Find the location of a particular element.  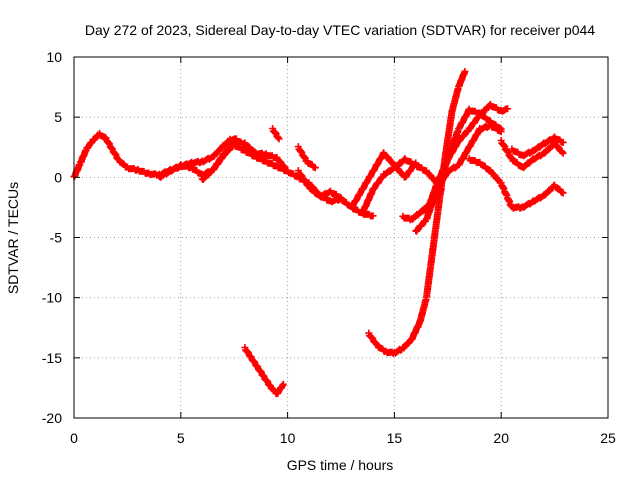

x-axis-label: GPS time / hours is located at coordinates (340, 465).